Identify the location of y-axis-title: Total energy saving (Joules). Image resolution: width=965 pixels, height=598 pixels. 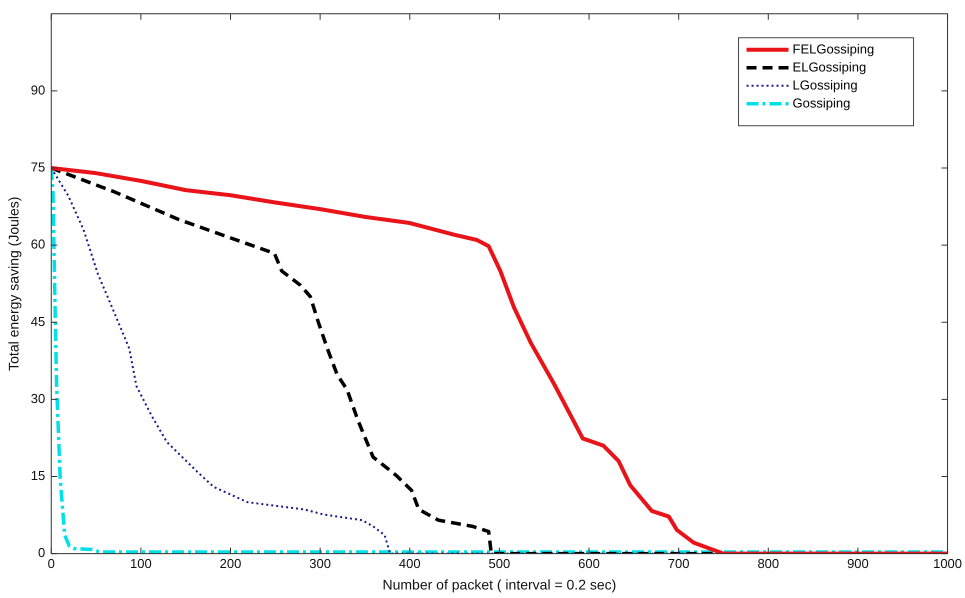
(13, 283).